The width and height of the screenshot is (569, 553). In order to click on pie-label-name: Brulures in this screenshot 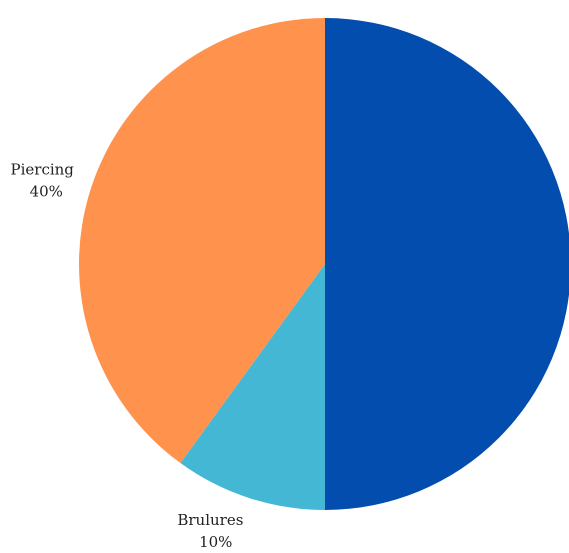, I will do `click(210, 520)`.